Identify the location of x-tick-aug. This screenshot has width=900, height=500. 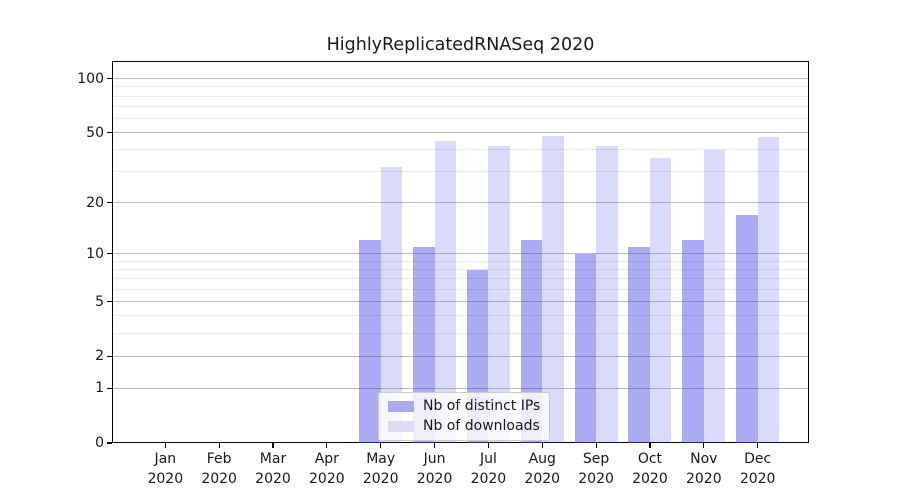
(542, 445).